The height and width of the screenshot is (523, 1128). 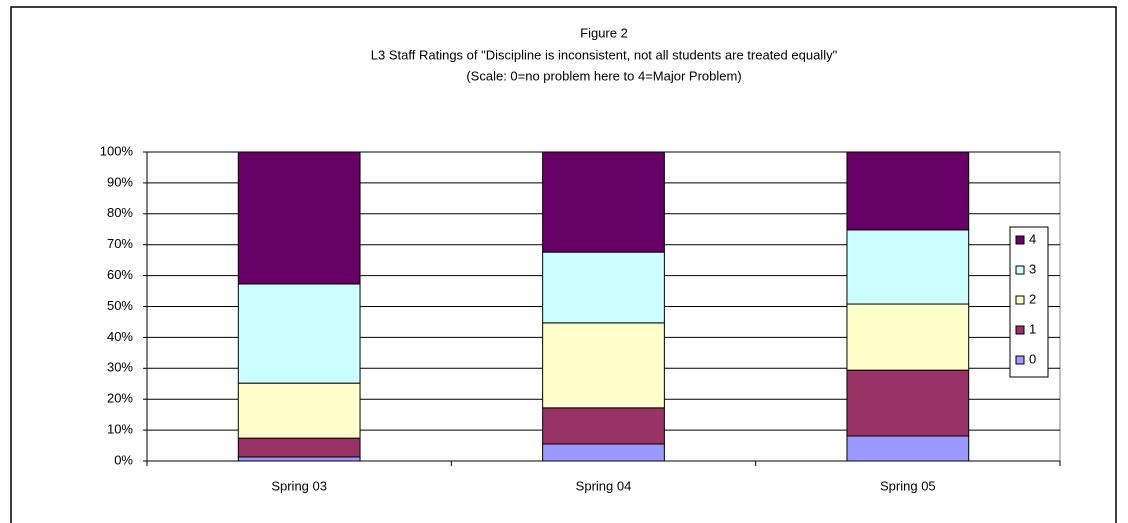 I want to click on y-tick-label: 60%, so click(x=120, y=274).